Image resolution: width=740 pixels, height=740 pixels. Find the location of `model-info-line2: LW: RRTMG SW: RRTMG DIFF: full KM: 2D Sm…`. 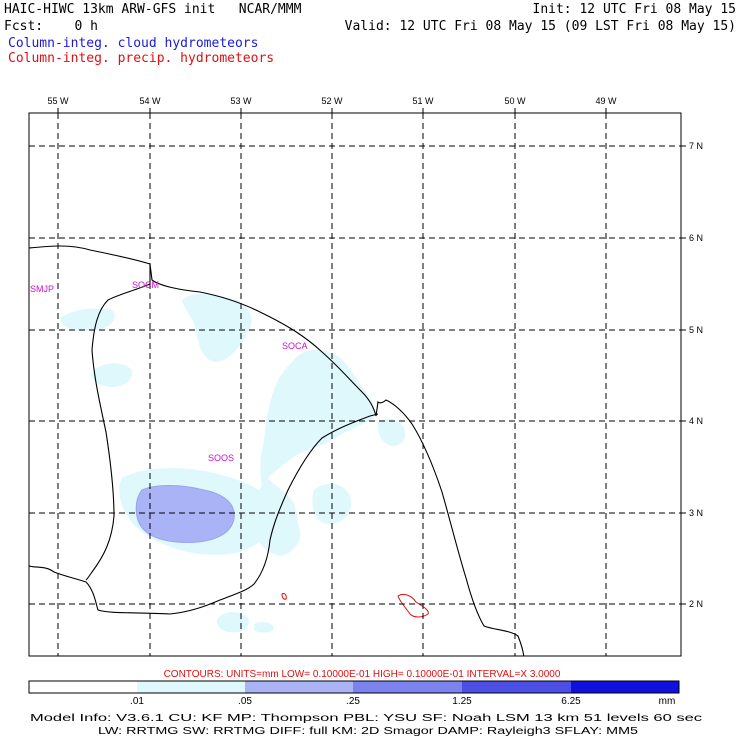

model-info-line2: LW: RRTMG SW: RRTMG DIFF: full KM: 2D Sm… is located at coordinates (368, 731).